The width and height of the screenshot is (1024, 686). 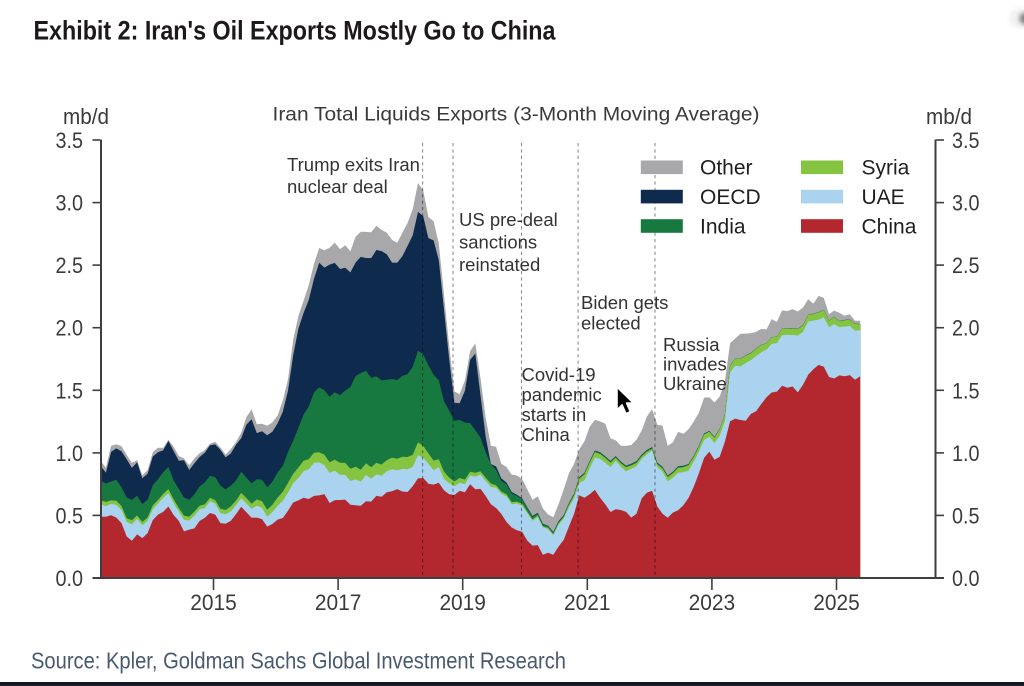 What do you see at coordinates (836, 602) in the screenshot?
I see `svg-text: 2025` at bounding box center [836, 602].